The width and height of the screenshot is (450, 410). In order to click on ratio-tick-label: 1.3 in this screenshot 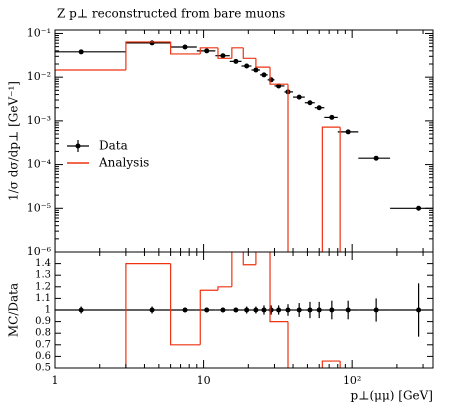, I will do `click(43, 275)`.